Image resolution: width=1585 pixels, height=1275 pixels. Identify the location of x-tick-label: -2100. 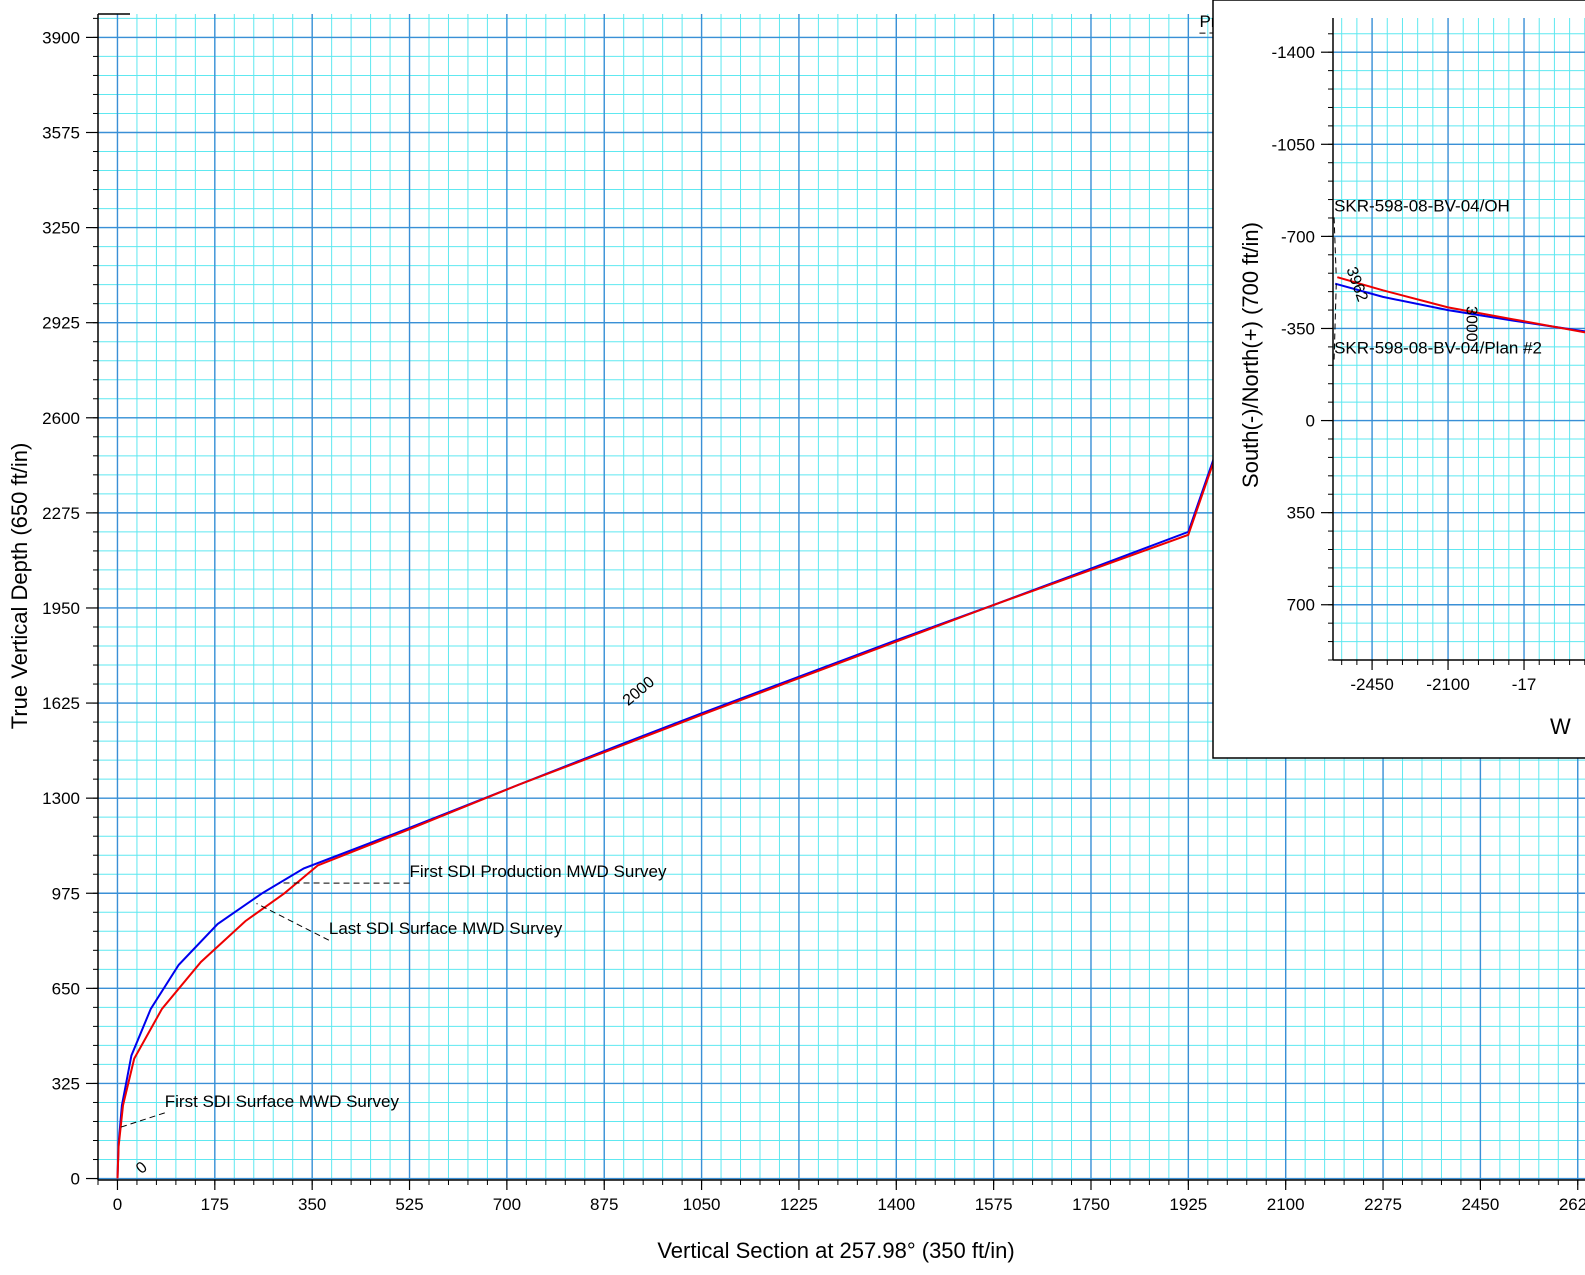
(1447, 684).